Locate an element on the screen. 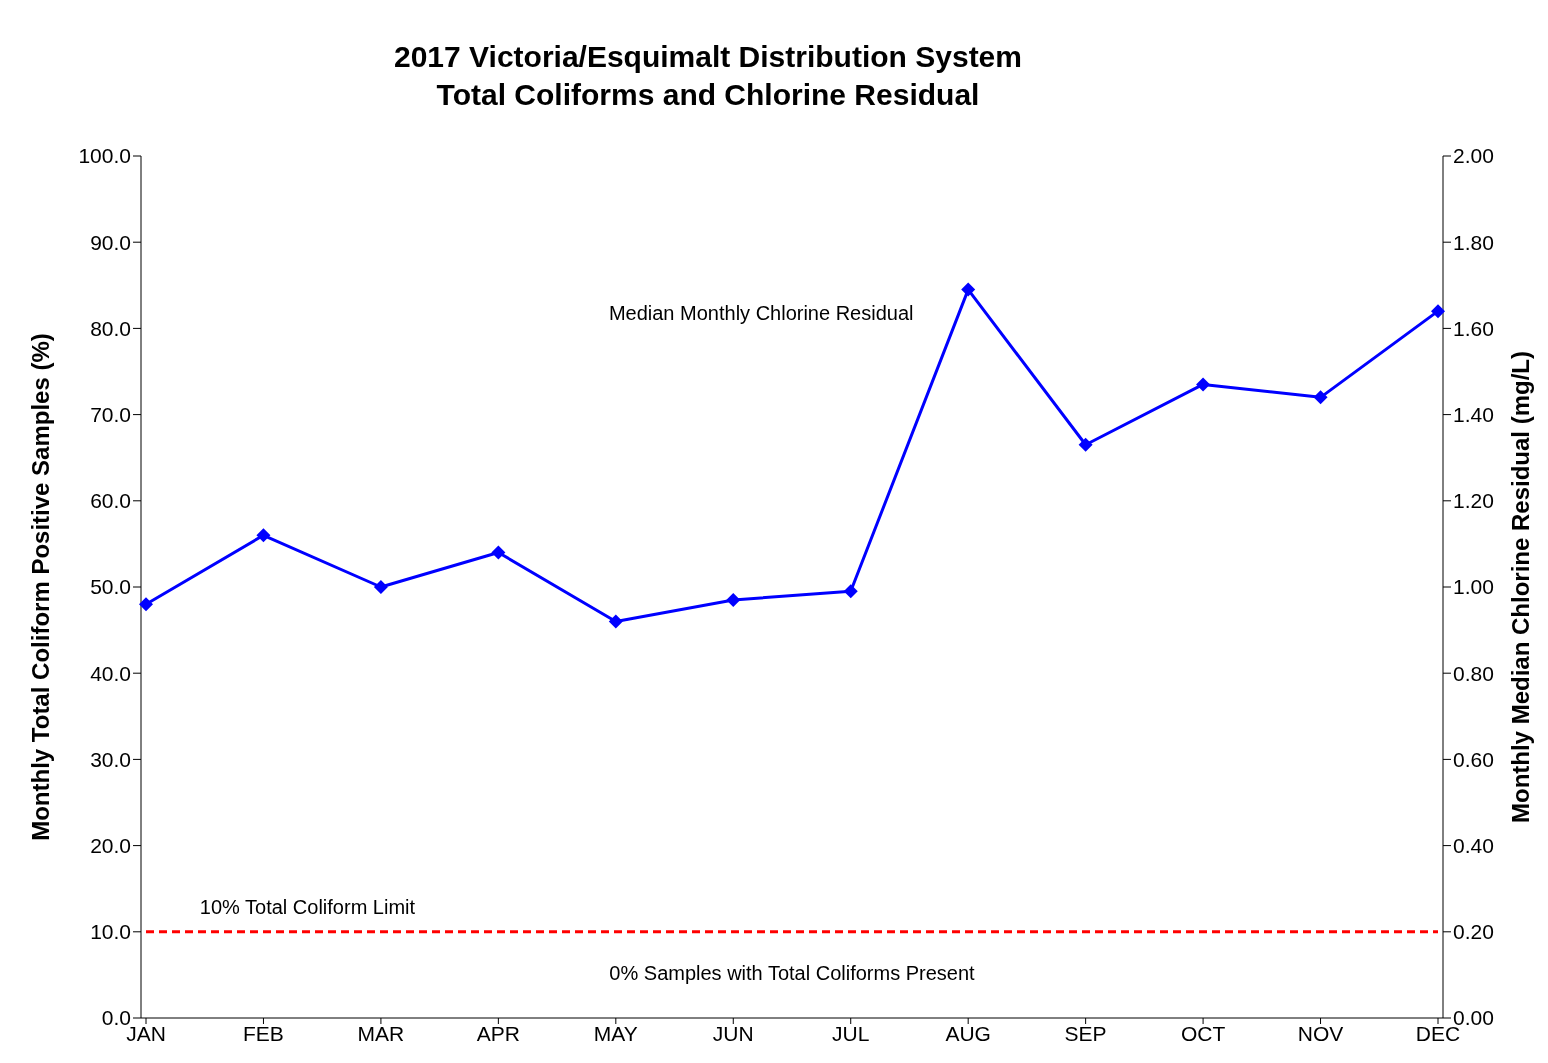 The width and height of the screenshot is (1548, 1063). y2-tick-label: 1.00 is located at coordinates (1473, 587).